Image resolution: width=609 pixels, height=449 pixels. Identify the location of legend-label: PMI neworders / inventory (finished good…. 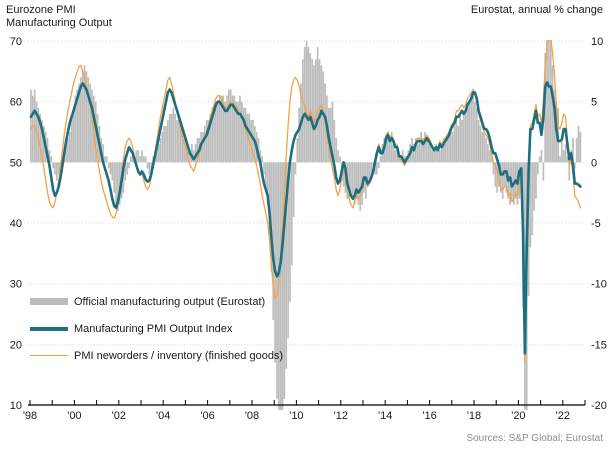
(179, 355).